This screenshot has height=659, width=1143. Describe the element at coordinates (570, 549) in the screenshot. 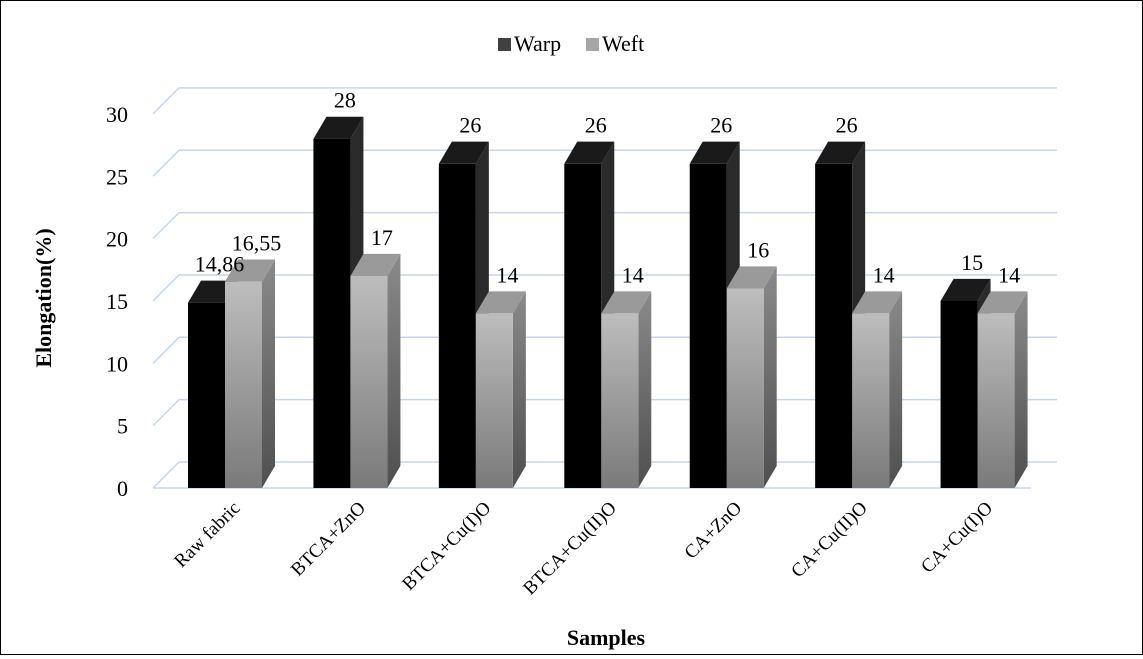

I see `x-category-label: BTCA+Cu(II)O` at that location.